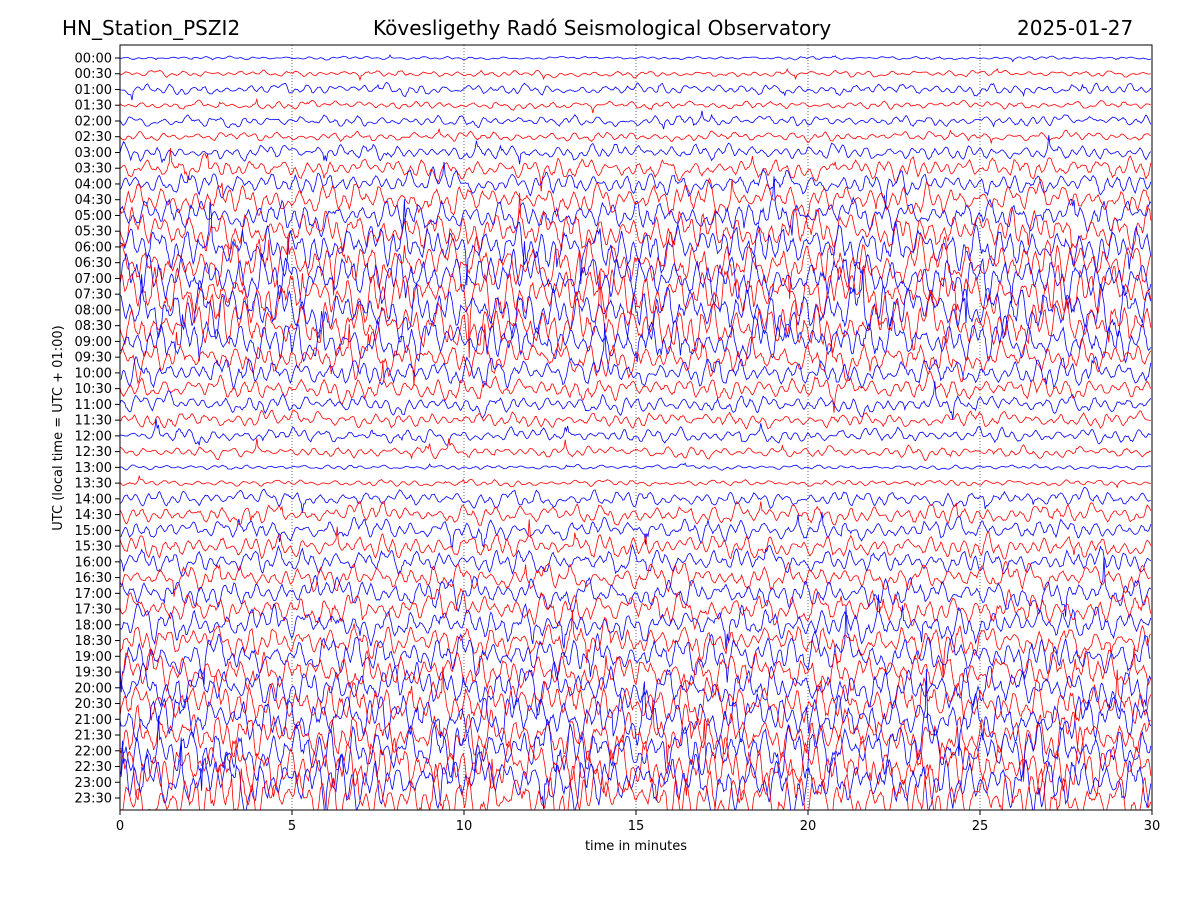 The image size is (1200, 900). What do you see at coordinates (93, 326) in the screenshot?
I see `y-tick-label: 08:30` at bounding box center [93, 326].